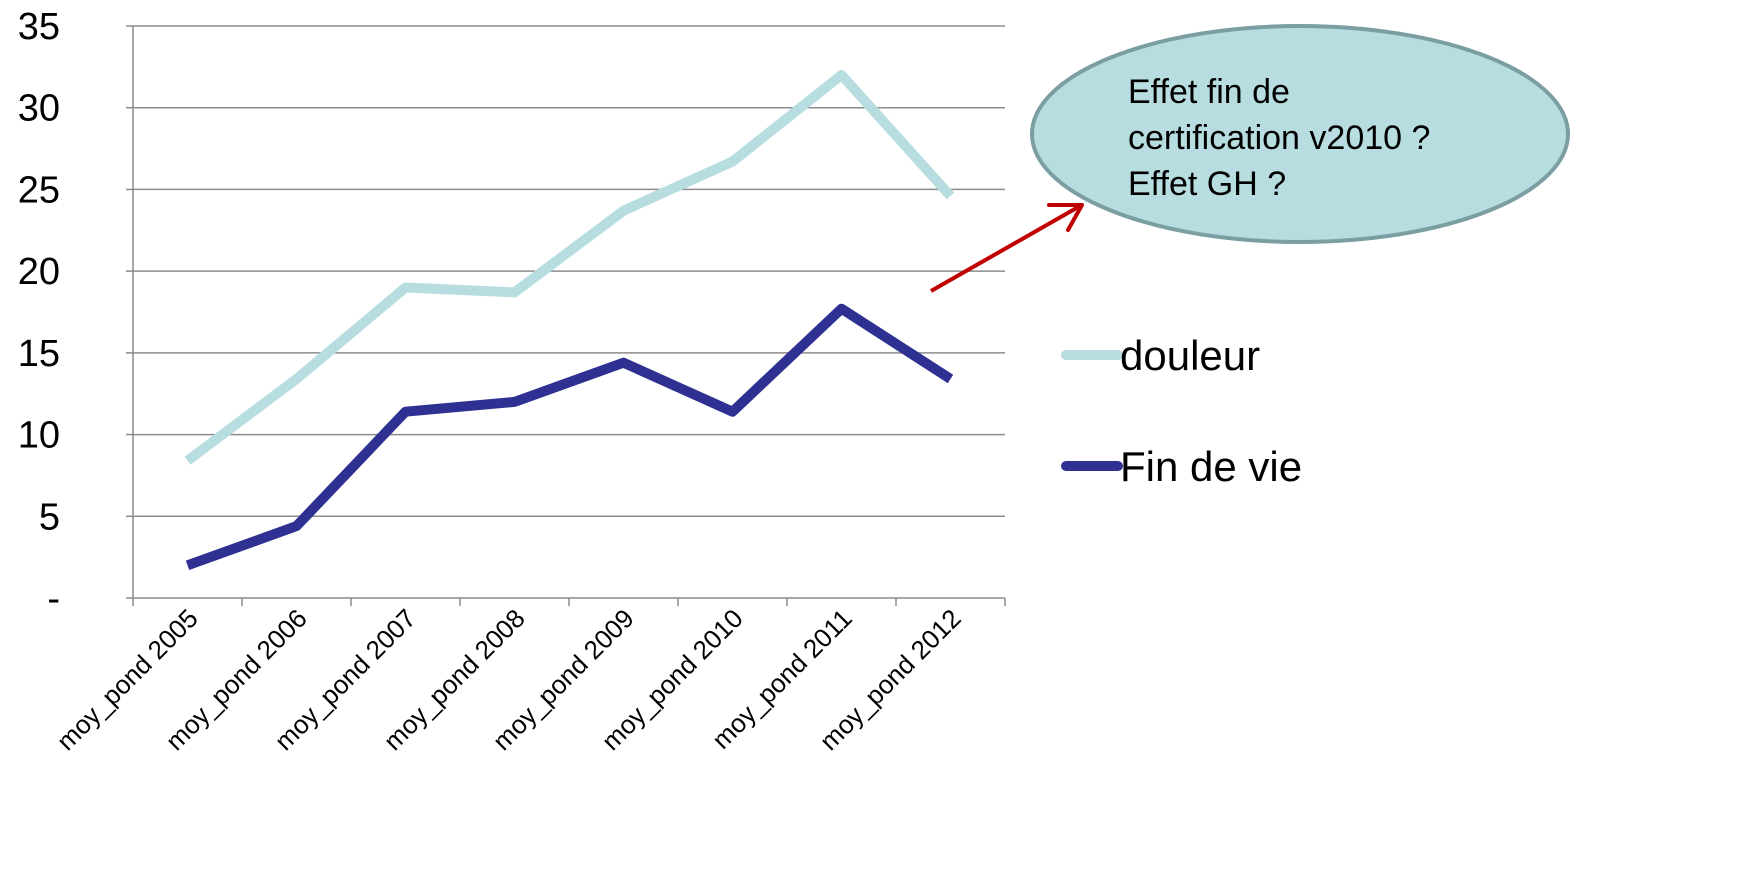 The height and width of the screenshot is (873, 1760). What do you see at coordinates (75, 313) in the screenshot?
I see `y-axis-ticks: - 5 10 15 20 25 30 35` at bounding box center [75, 313].